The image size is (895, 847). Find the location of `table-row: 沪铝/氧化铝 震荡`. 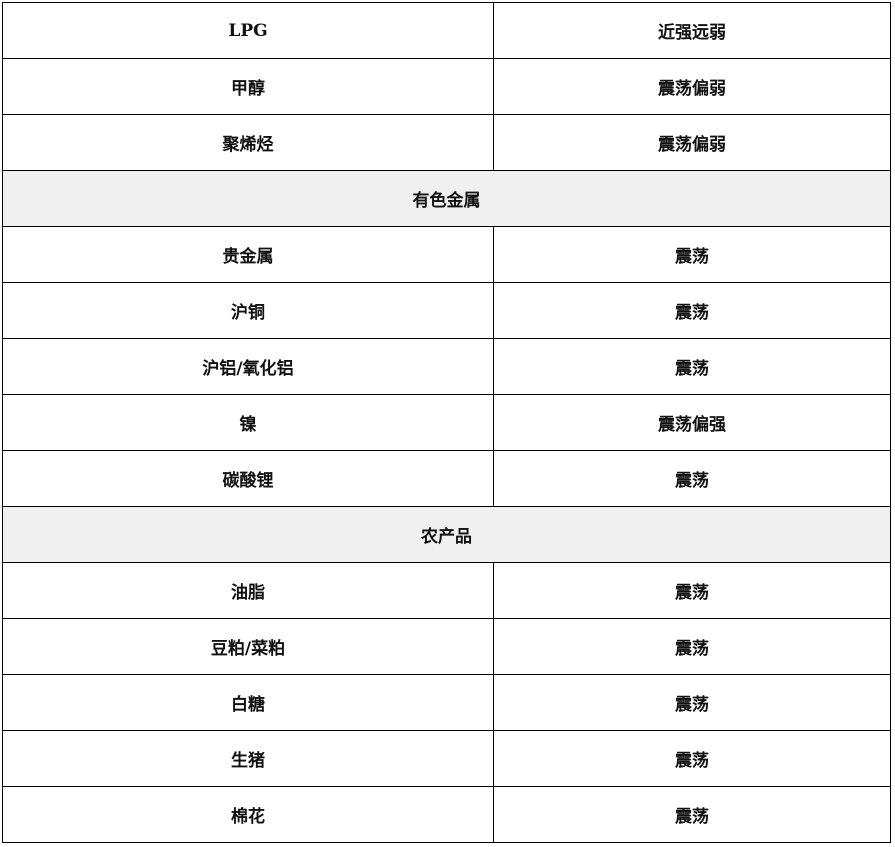

table-row: 沪铝/氧化铝 震荡 is located at coordinates (446, 366).